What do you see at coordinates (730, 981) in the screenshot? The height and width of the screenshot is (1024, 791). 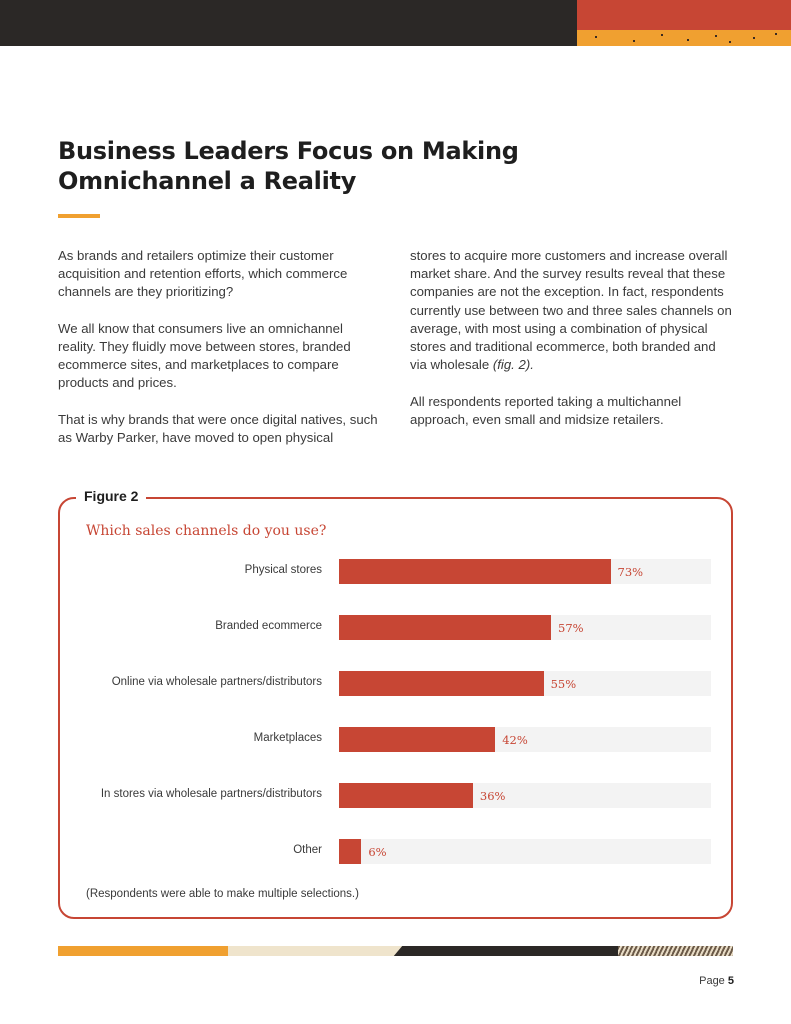 I see `page-number-value: 5` at bounding box center [730, 981].